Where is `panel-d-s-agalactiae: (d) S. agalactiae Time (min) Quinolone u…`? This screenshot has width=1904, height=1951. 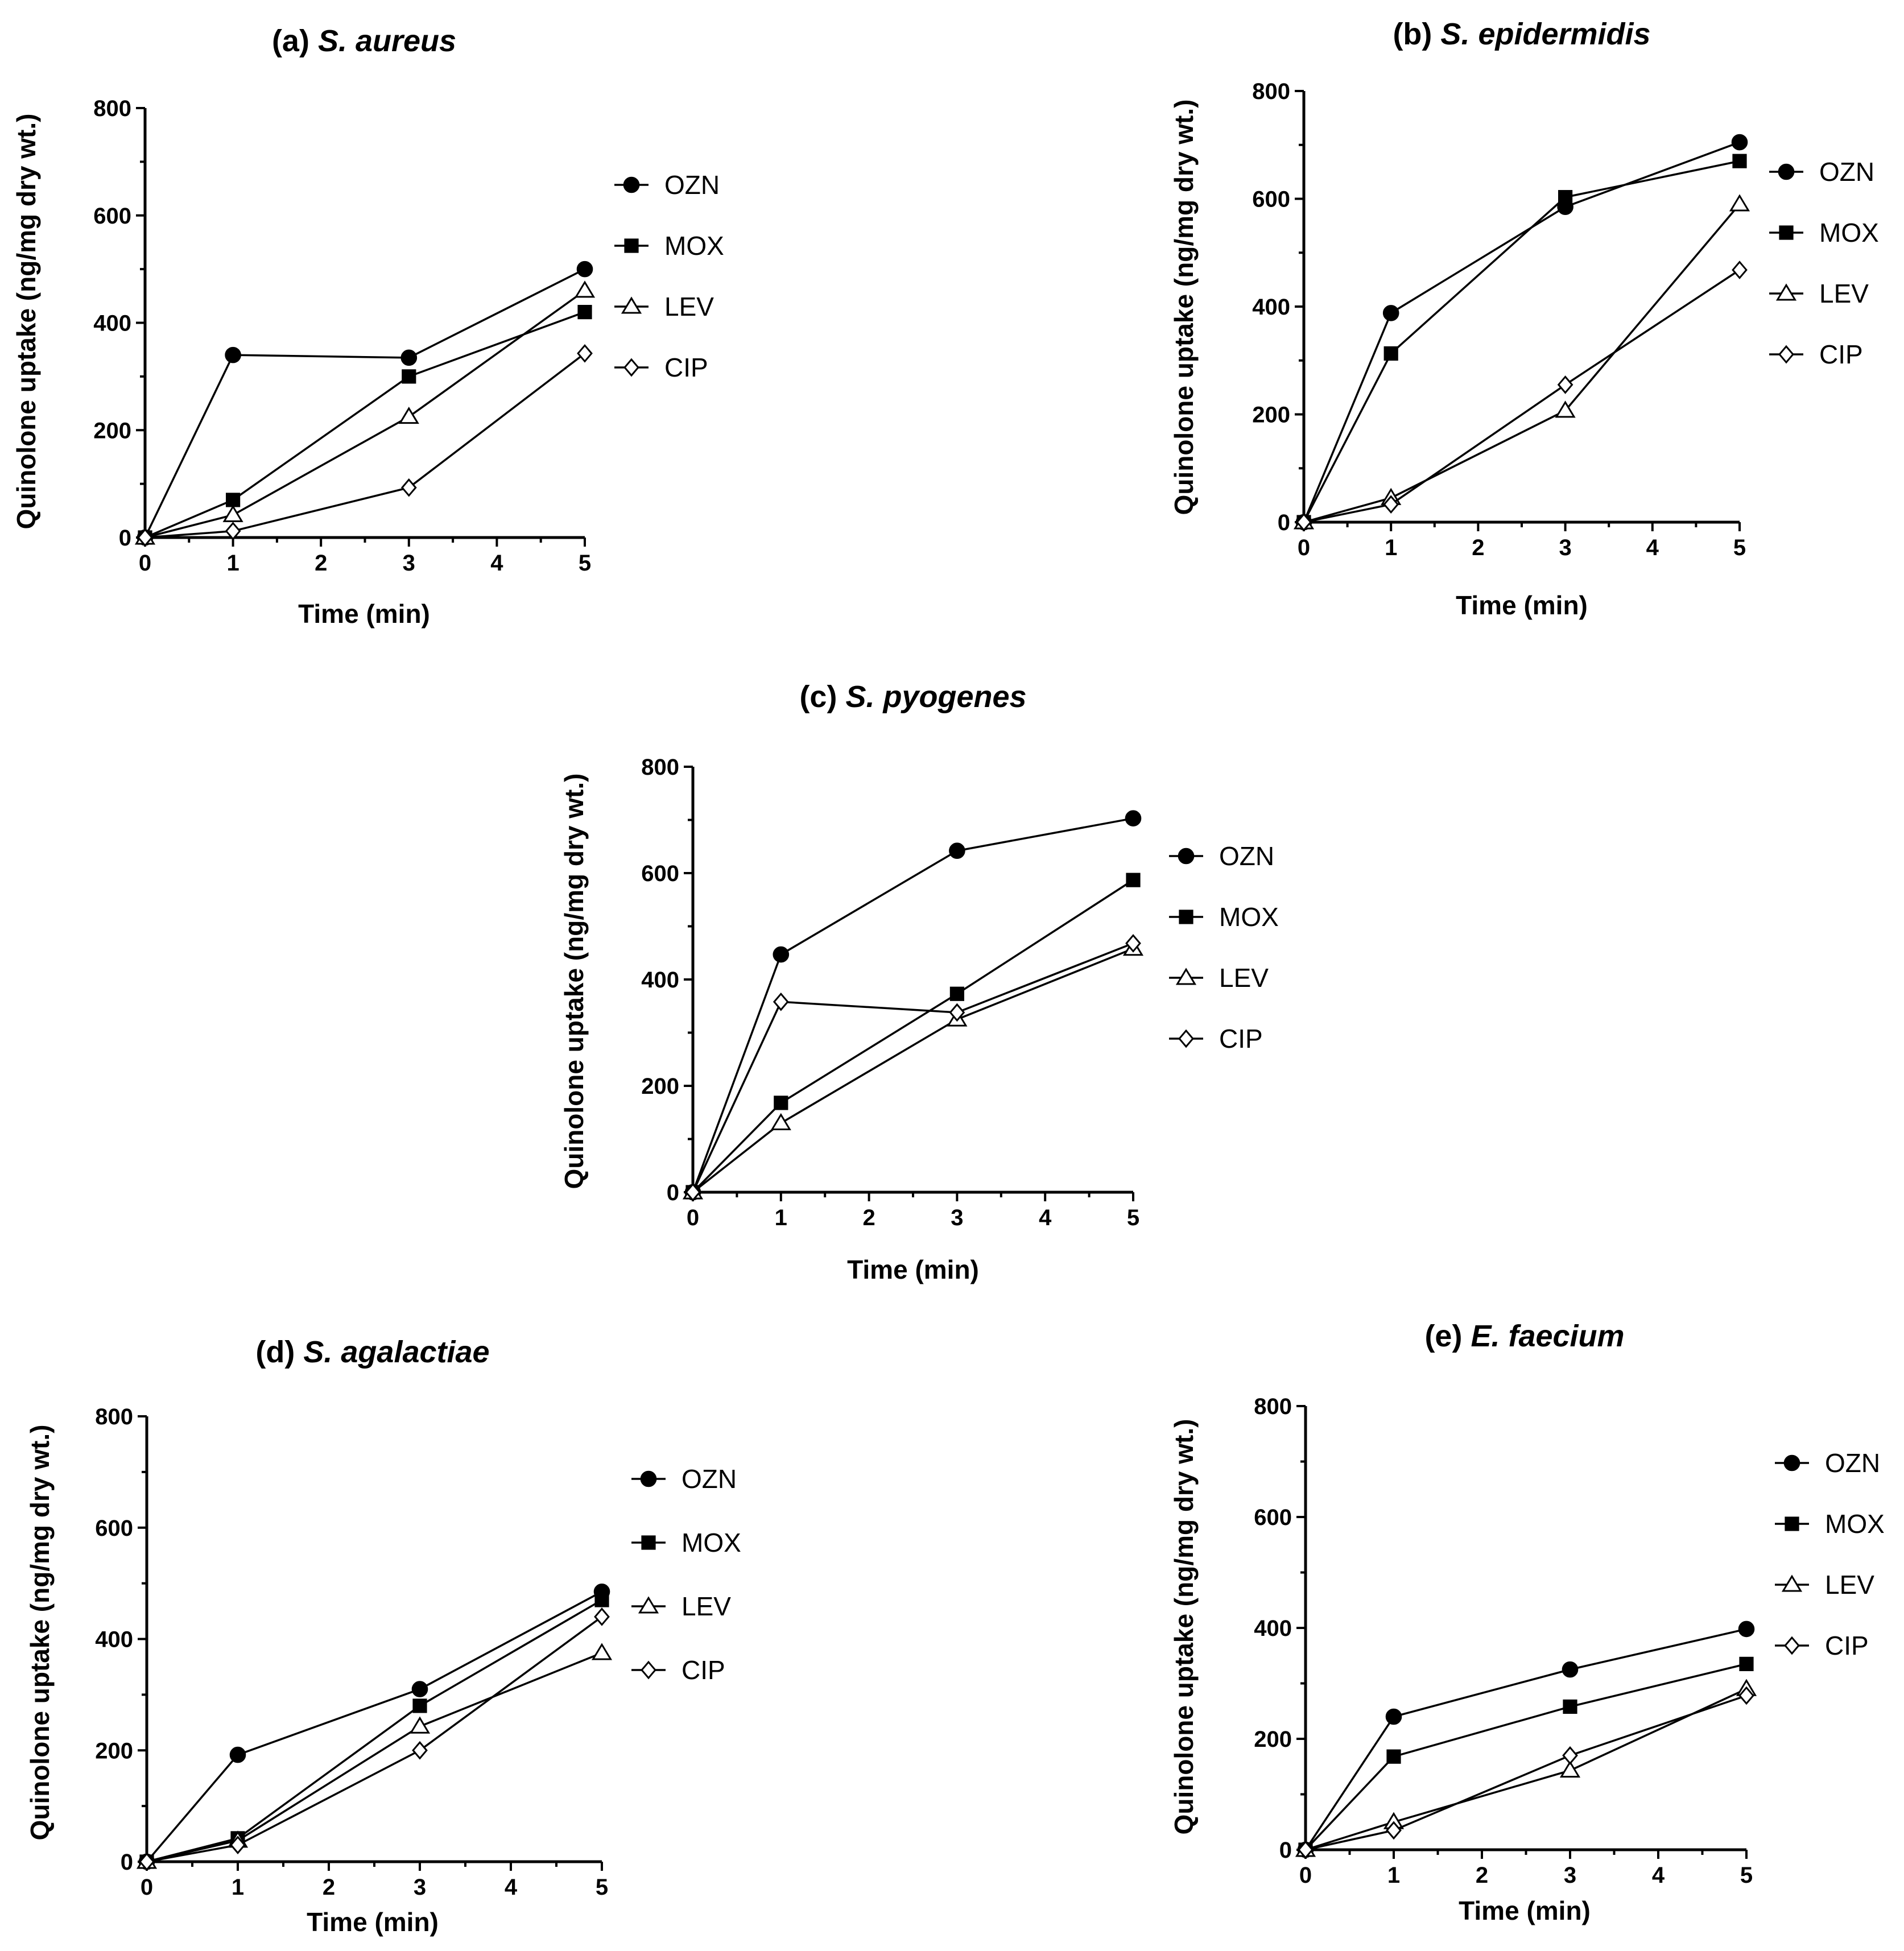 panel-d-s-agalactiae: (d) S. agalactiae Time (min) Quinolone u… is located at coordinates (383, 1636).